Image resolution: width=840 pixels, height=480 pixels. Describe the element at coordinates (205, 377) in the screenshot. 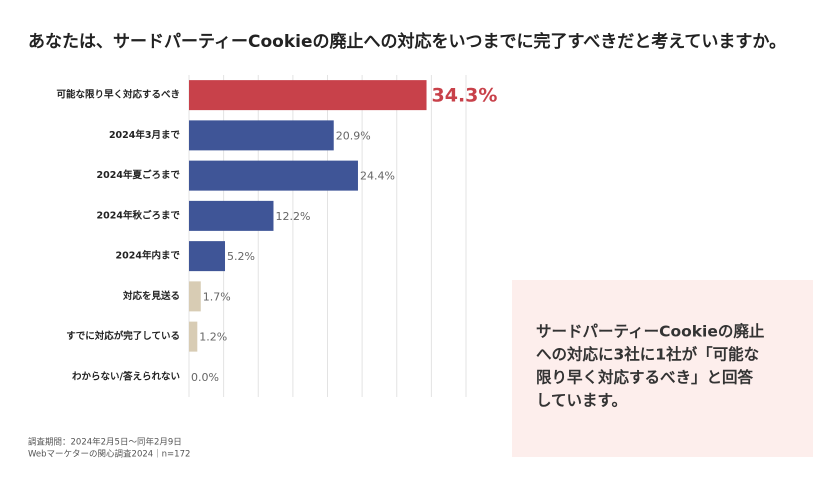

I see `value-label: 0.0%` at that location.